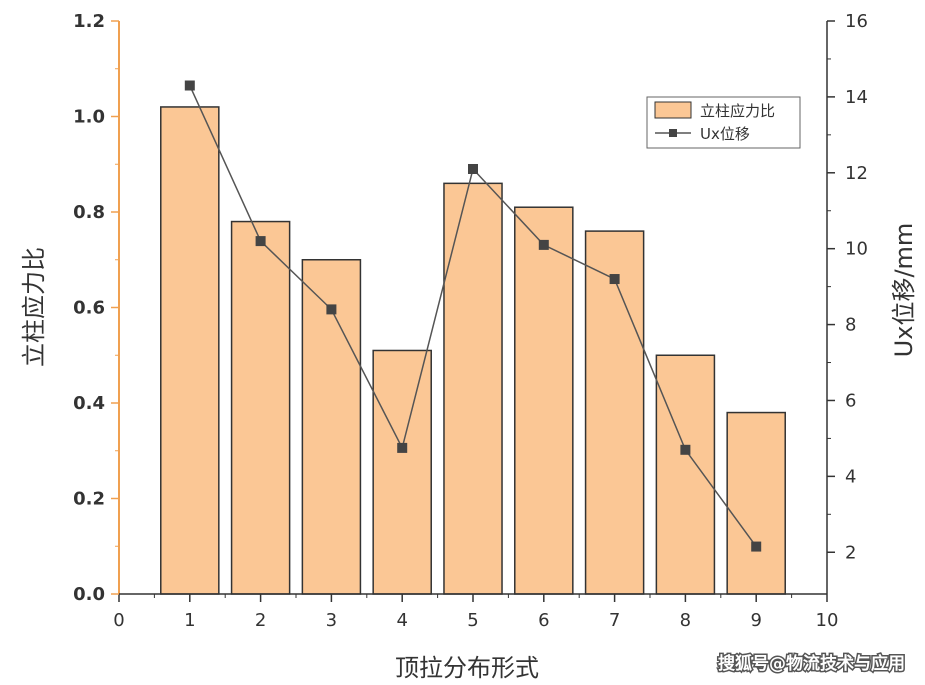  I want to click on left-tick-label-0.4: 0.4, so click(89, 403).